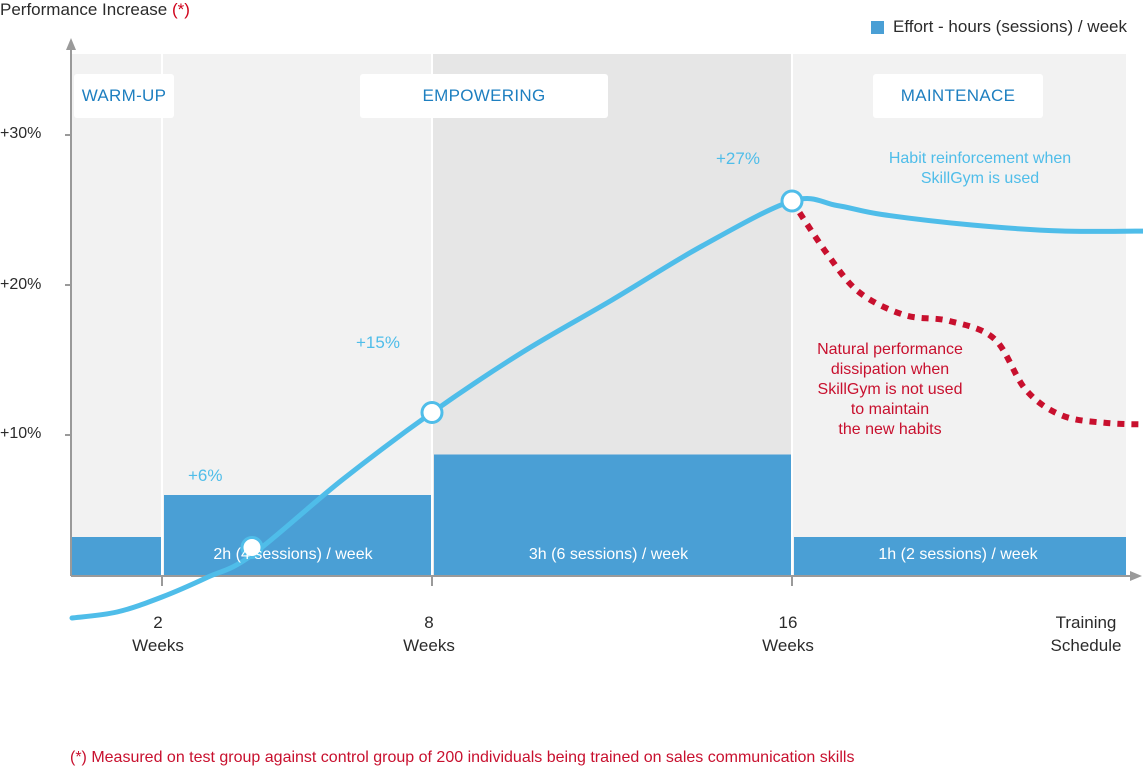 This screenshot has width=1143, height=772. Describe the element at coordinates (890, 409) in the screenshot. I see `annotation-line: to maintain` at that location.